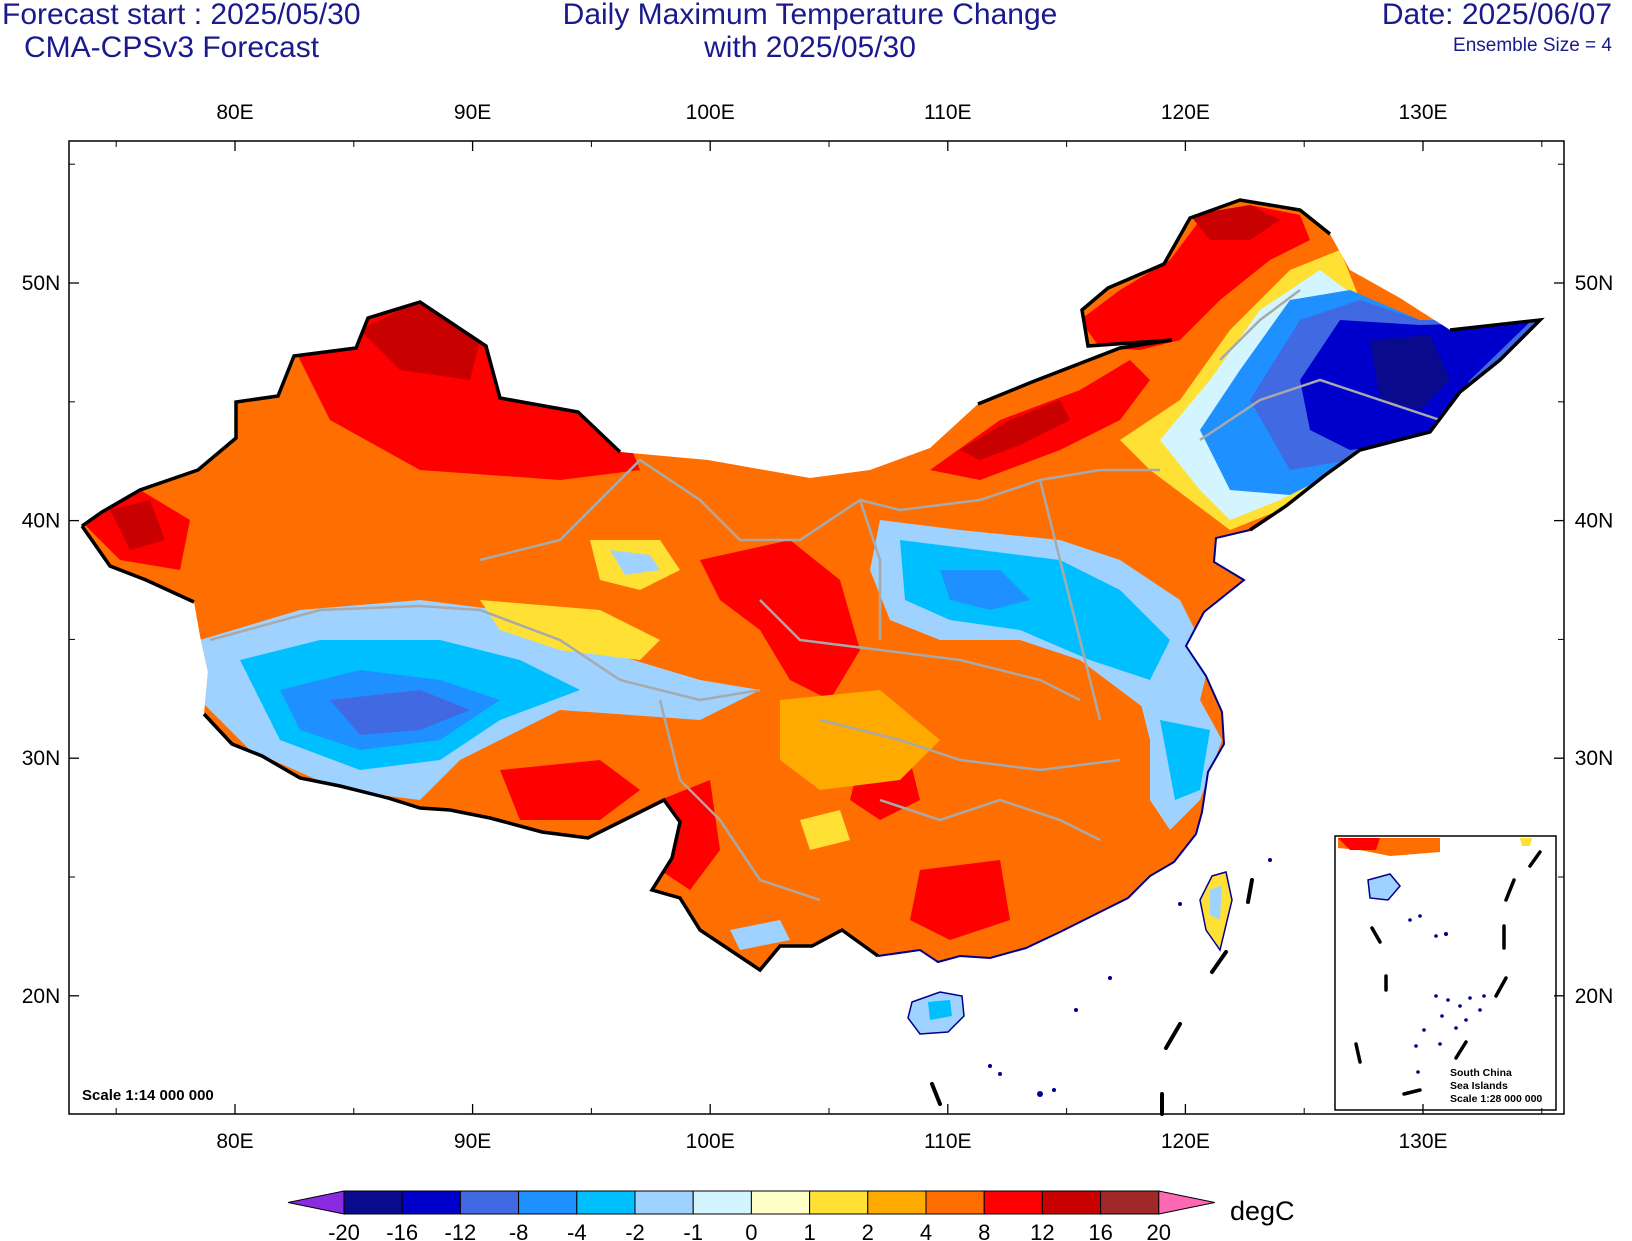  I want to click on colorbar-tick-label: 12, so click(1042, 1230).